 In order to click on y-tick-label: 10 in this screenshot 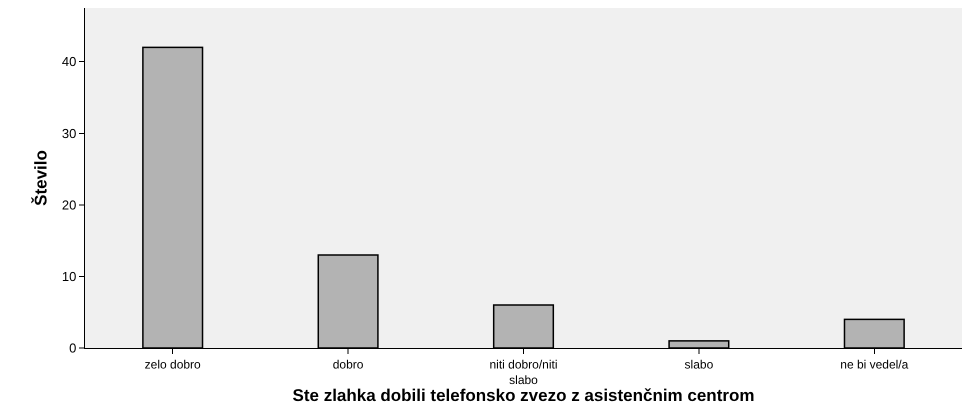, I will do `click(69, 276)`.